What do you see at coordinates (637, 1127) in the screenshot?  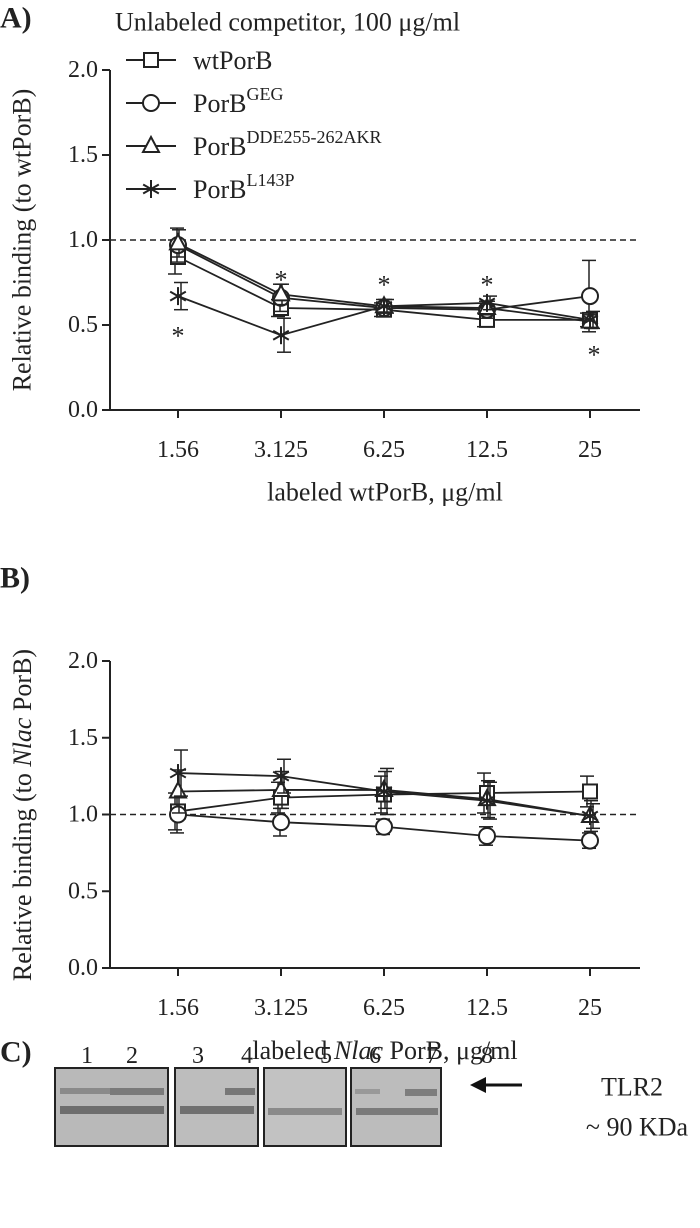 I see `blot-size: ~ 90 KDa` at bounding box center [637, 1127].